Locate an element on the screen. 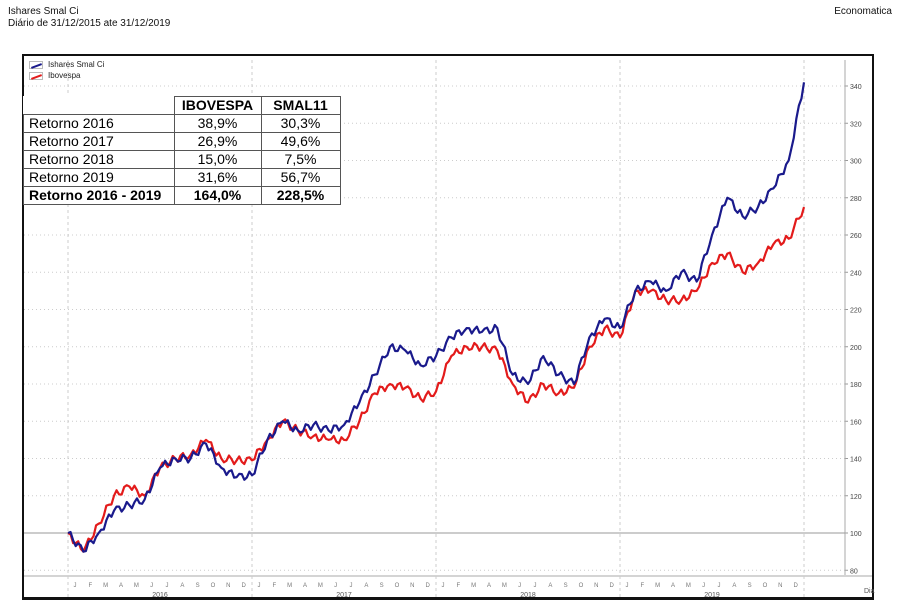 The width and height of the screenshot is (900, 611). year-label: 2017 is located at coordinates (344, 595).